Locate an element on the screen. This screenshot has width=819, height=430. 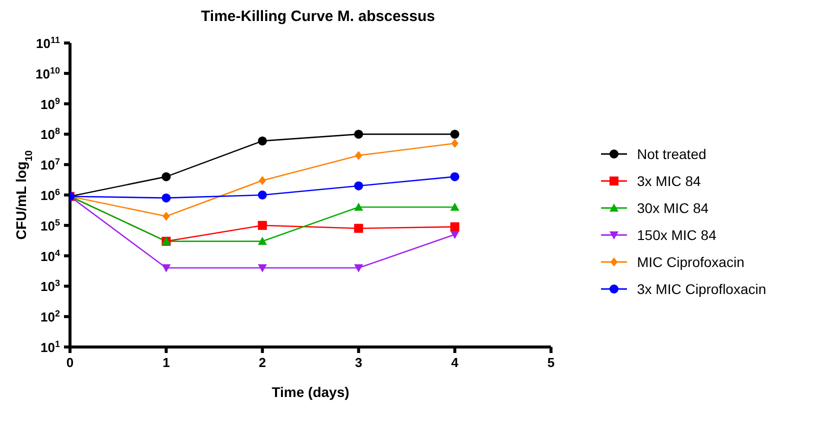
y-tick-label: 10$^{4}$ is located at coordinates (50, 256).